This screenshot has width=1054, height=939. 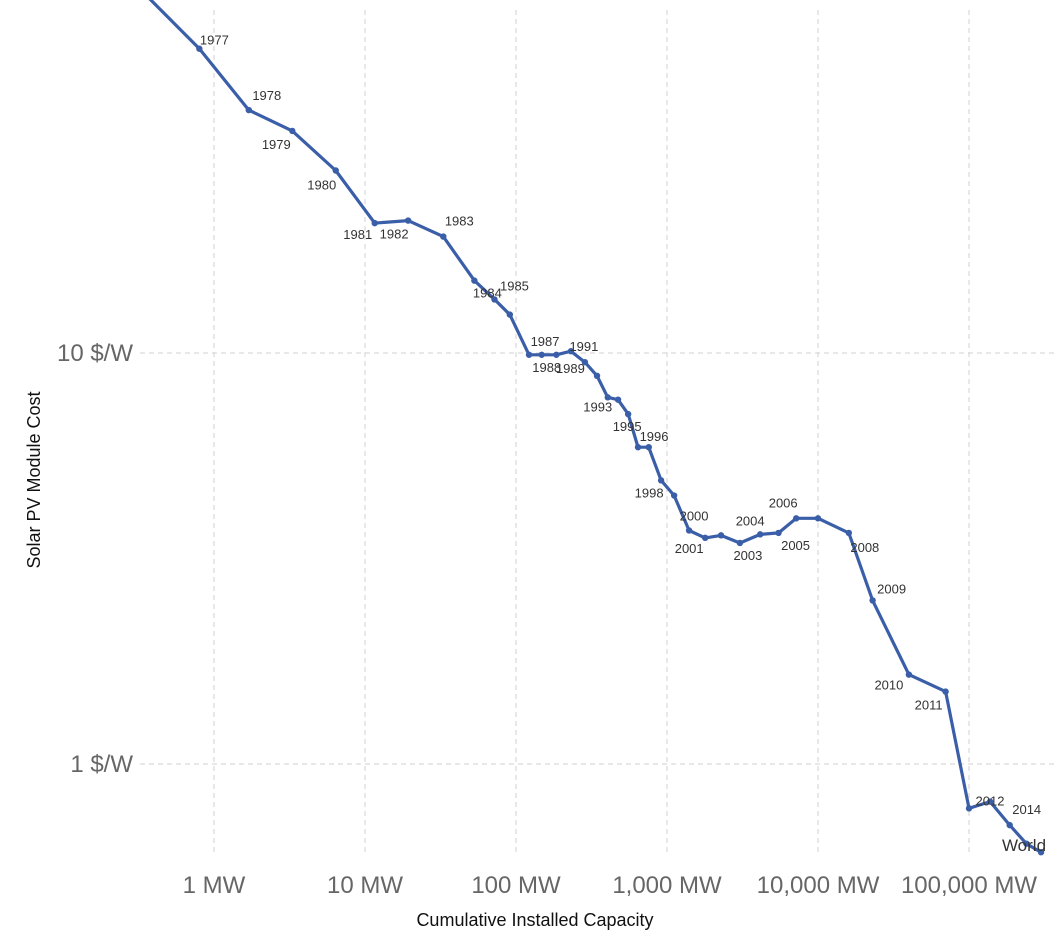 What do you see at coordinates (628, 414) in the screenshot?
I see `data-point-1995` at bounding box center [628, 414].